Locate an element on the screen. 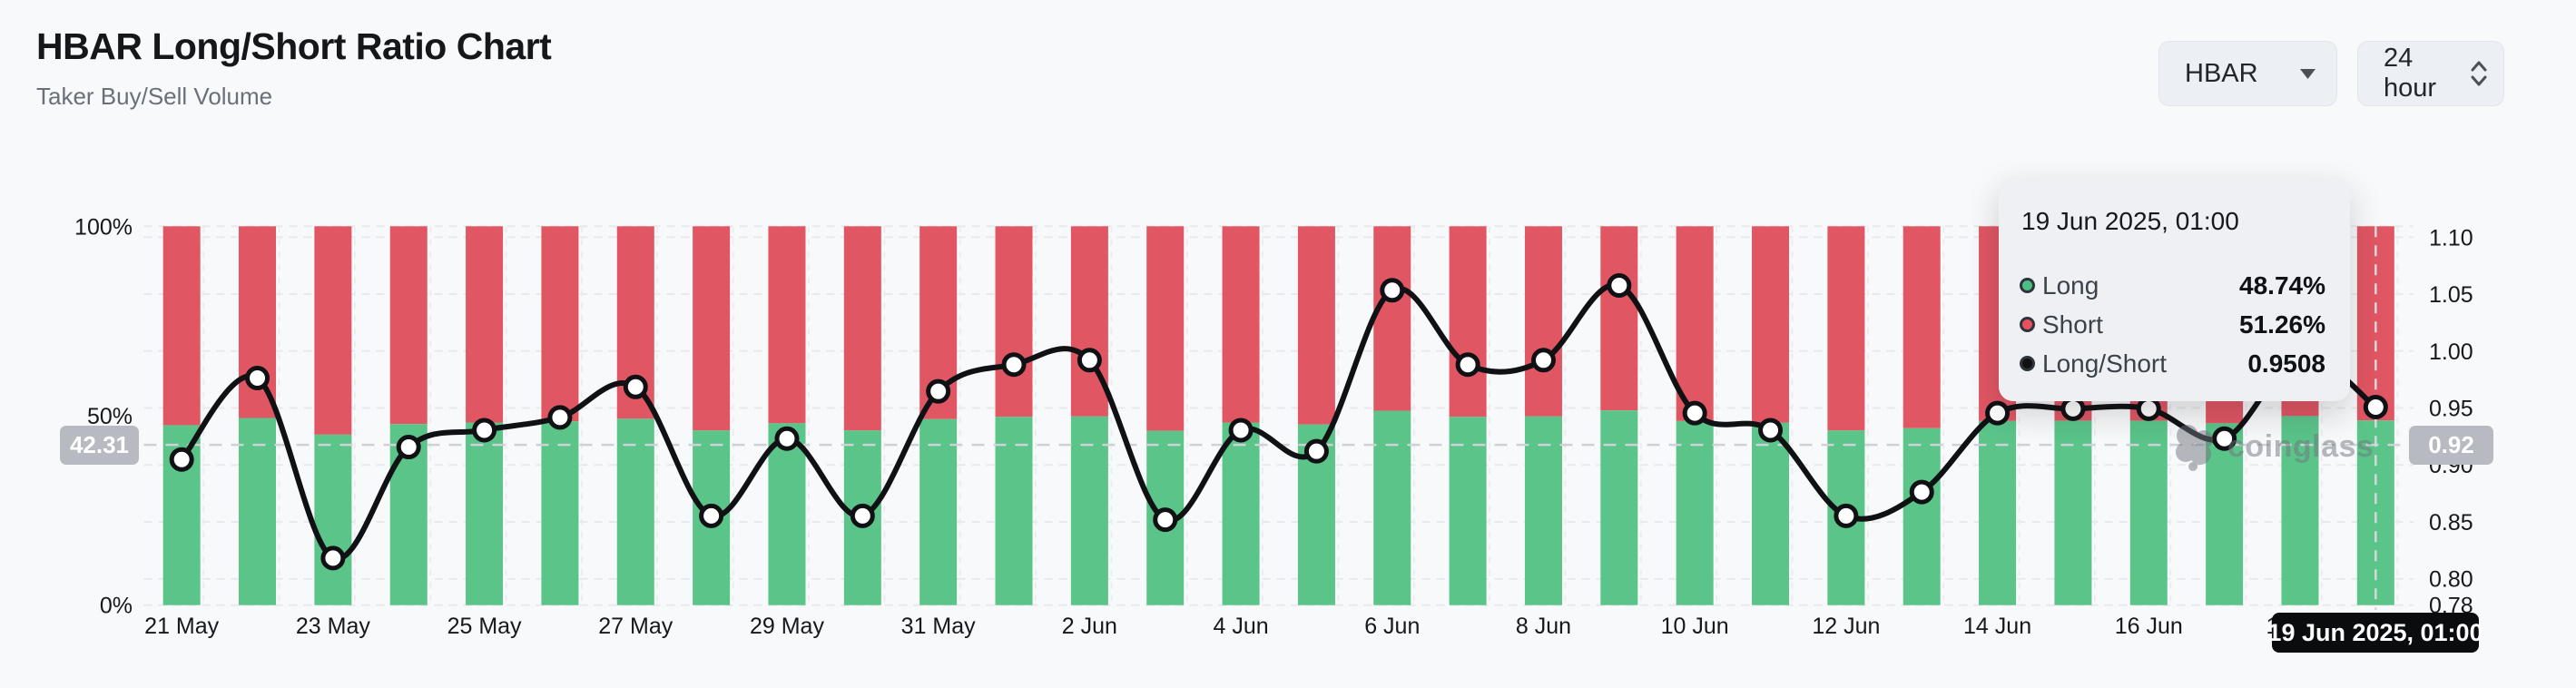  tooltip-series-label: Long/Short is located at coordinates (2104, 363).